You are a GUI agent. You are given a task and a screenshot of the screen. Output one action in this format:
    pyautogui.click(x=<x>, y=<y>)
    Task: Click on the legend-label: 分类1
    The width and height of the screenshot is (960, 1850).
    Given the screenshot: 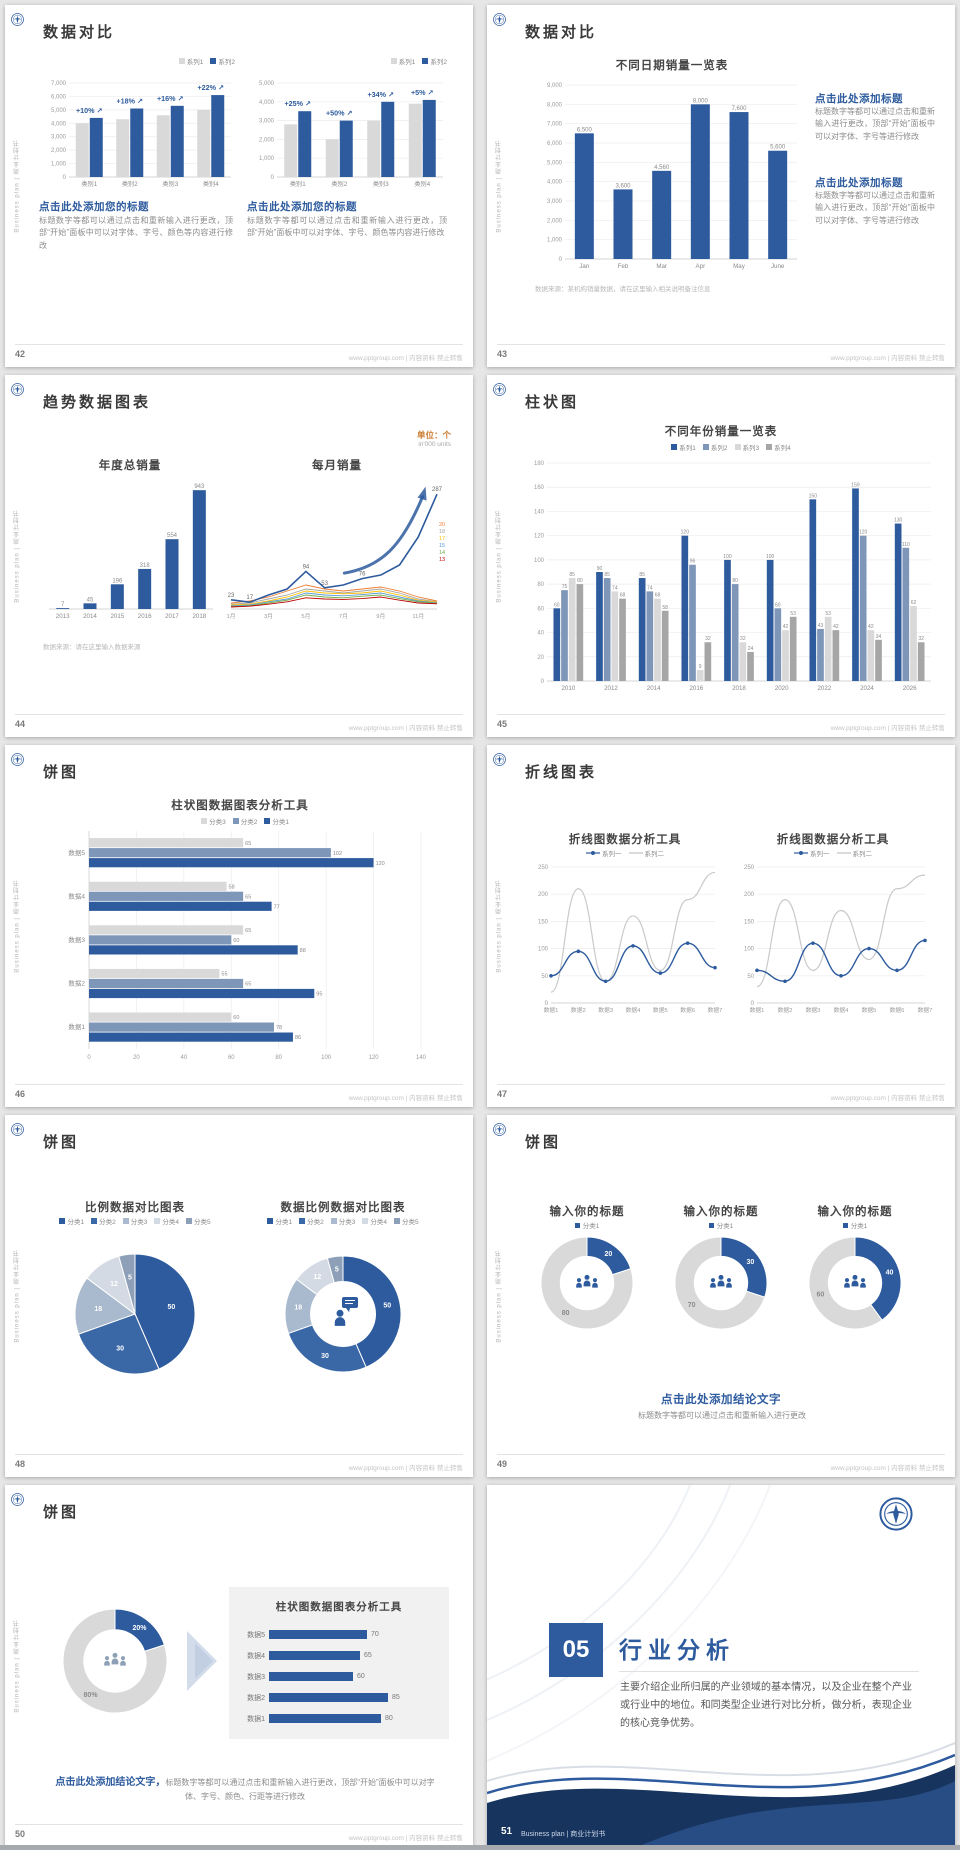 What is the action you would take?
    pyautogui.click(x=725, y=1226)
    